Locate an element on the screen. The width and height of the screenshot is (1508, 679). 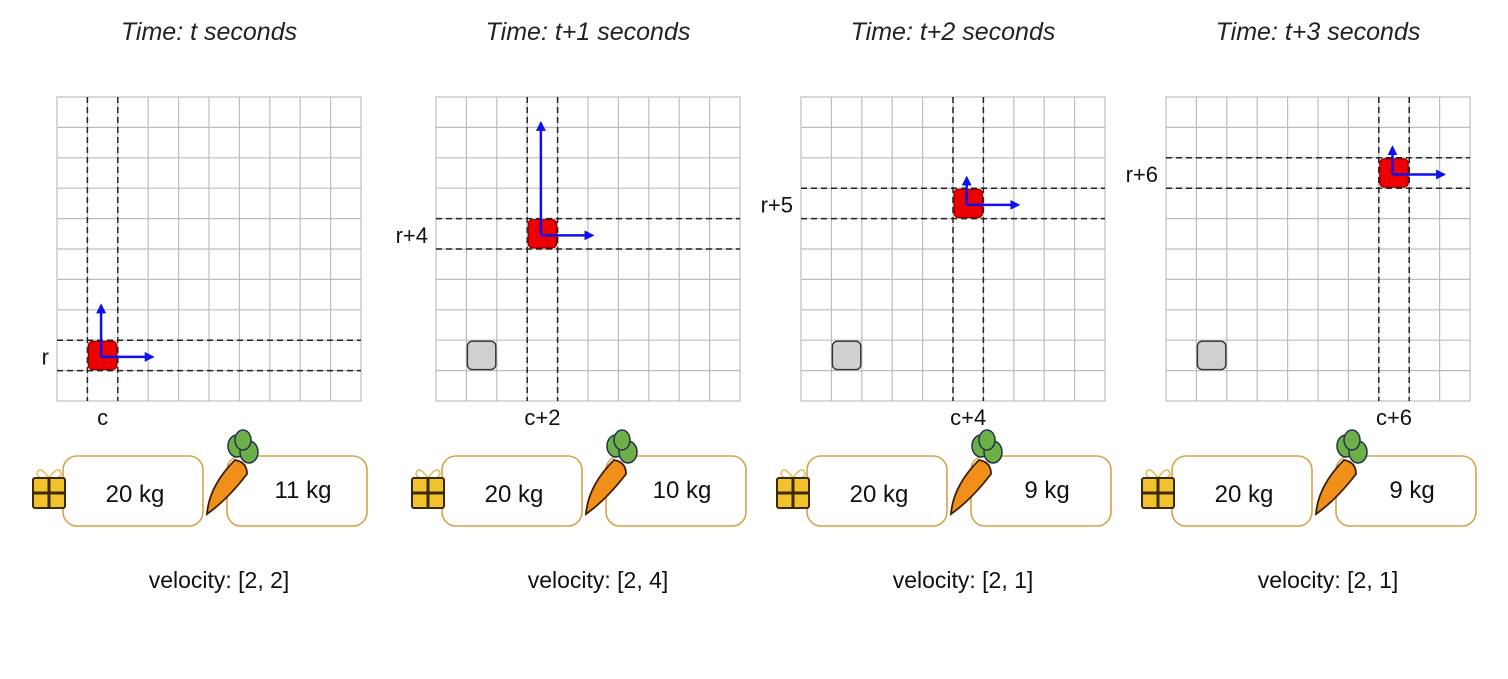
col-label: c is located at coordinates (102, 417).